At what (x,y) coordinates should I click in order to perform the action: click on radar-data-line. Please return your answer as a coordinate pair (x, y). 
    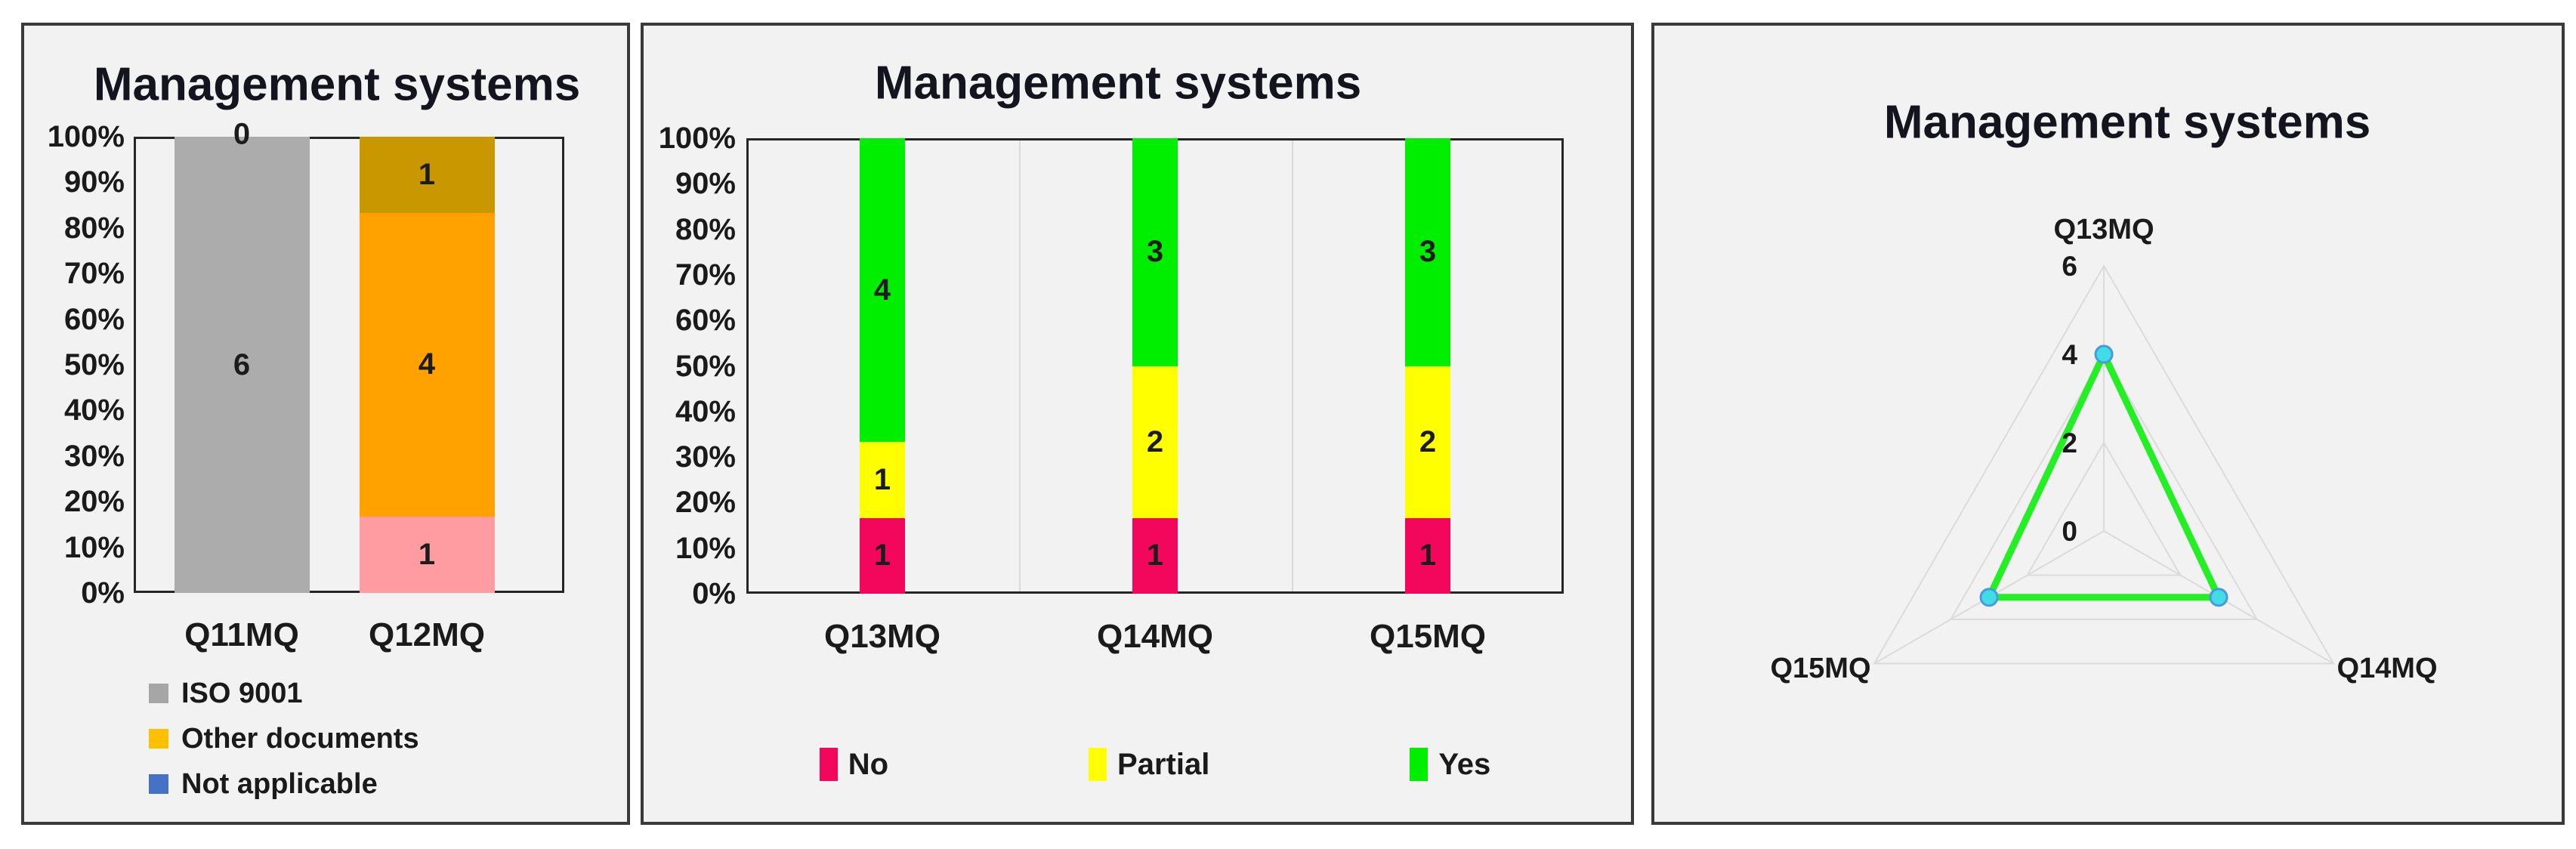
    Looking at the image, I should click on (2103, 476).